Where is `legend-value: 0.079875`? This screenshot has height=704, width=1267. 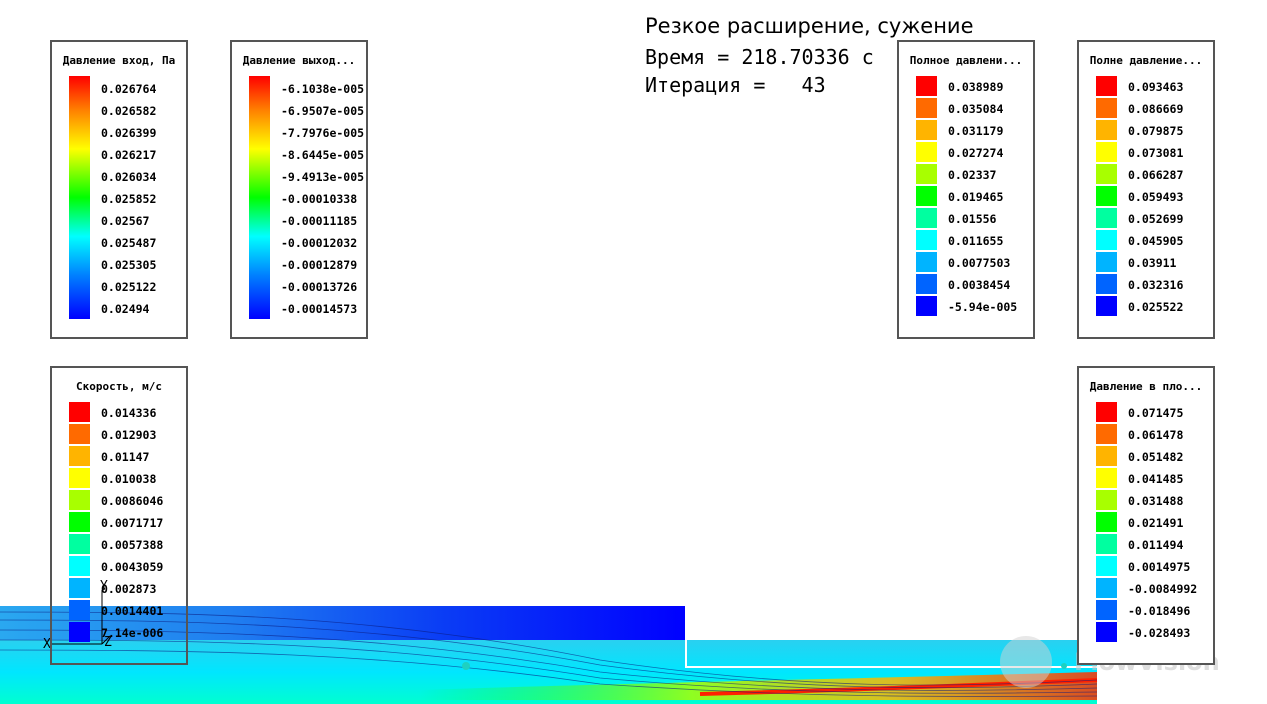
legend-value: 0.079875 is located at coordinates (1156, 131).